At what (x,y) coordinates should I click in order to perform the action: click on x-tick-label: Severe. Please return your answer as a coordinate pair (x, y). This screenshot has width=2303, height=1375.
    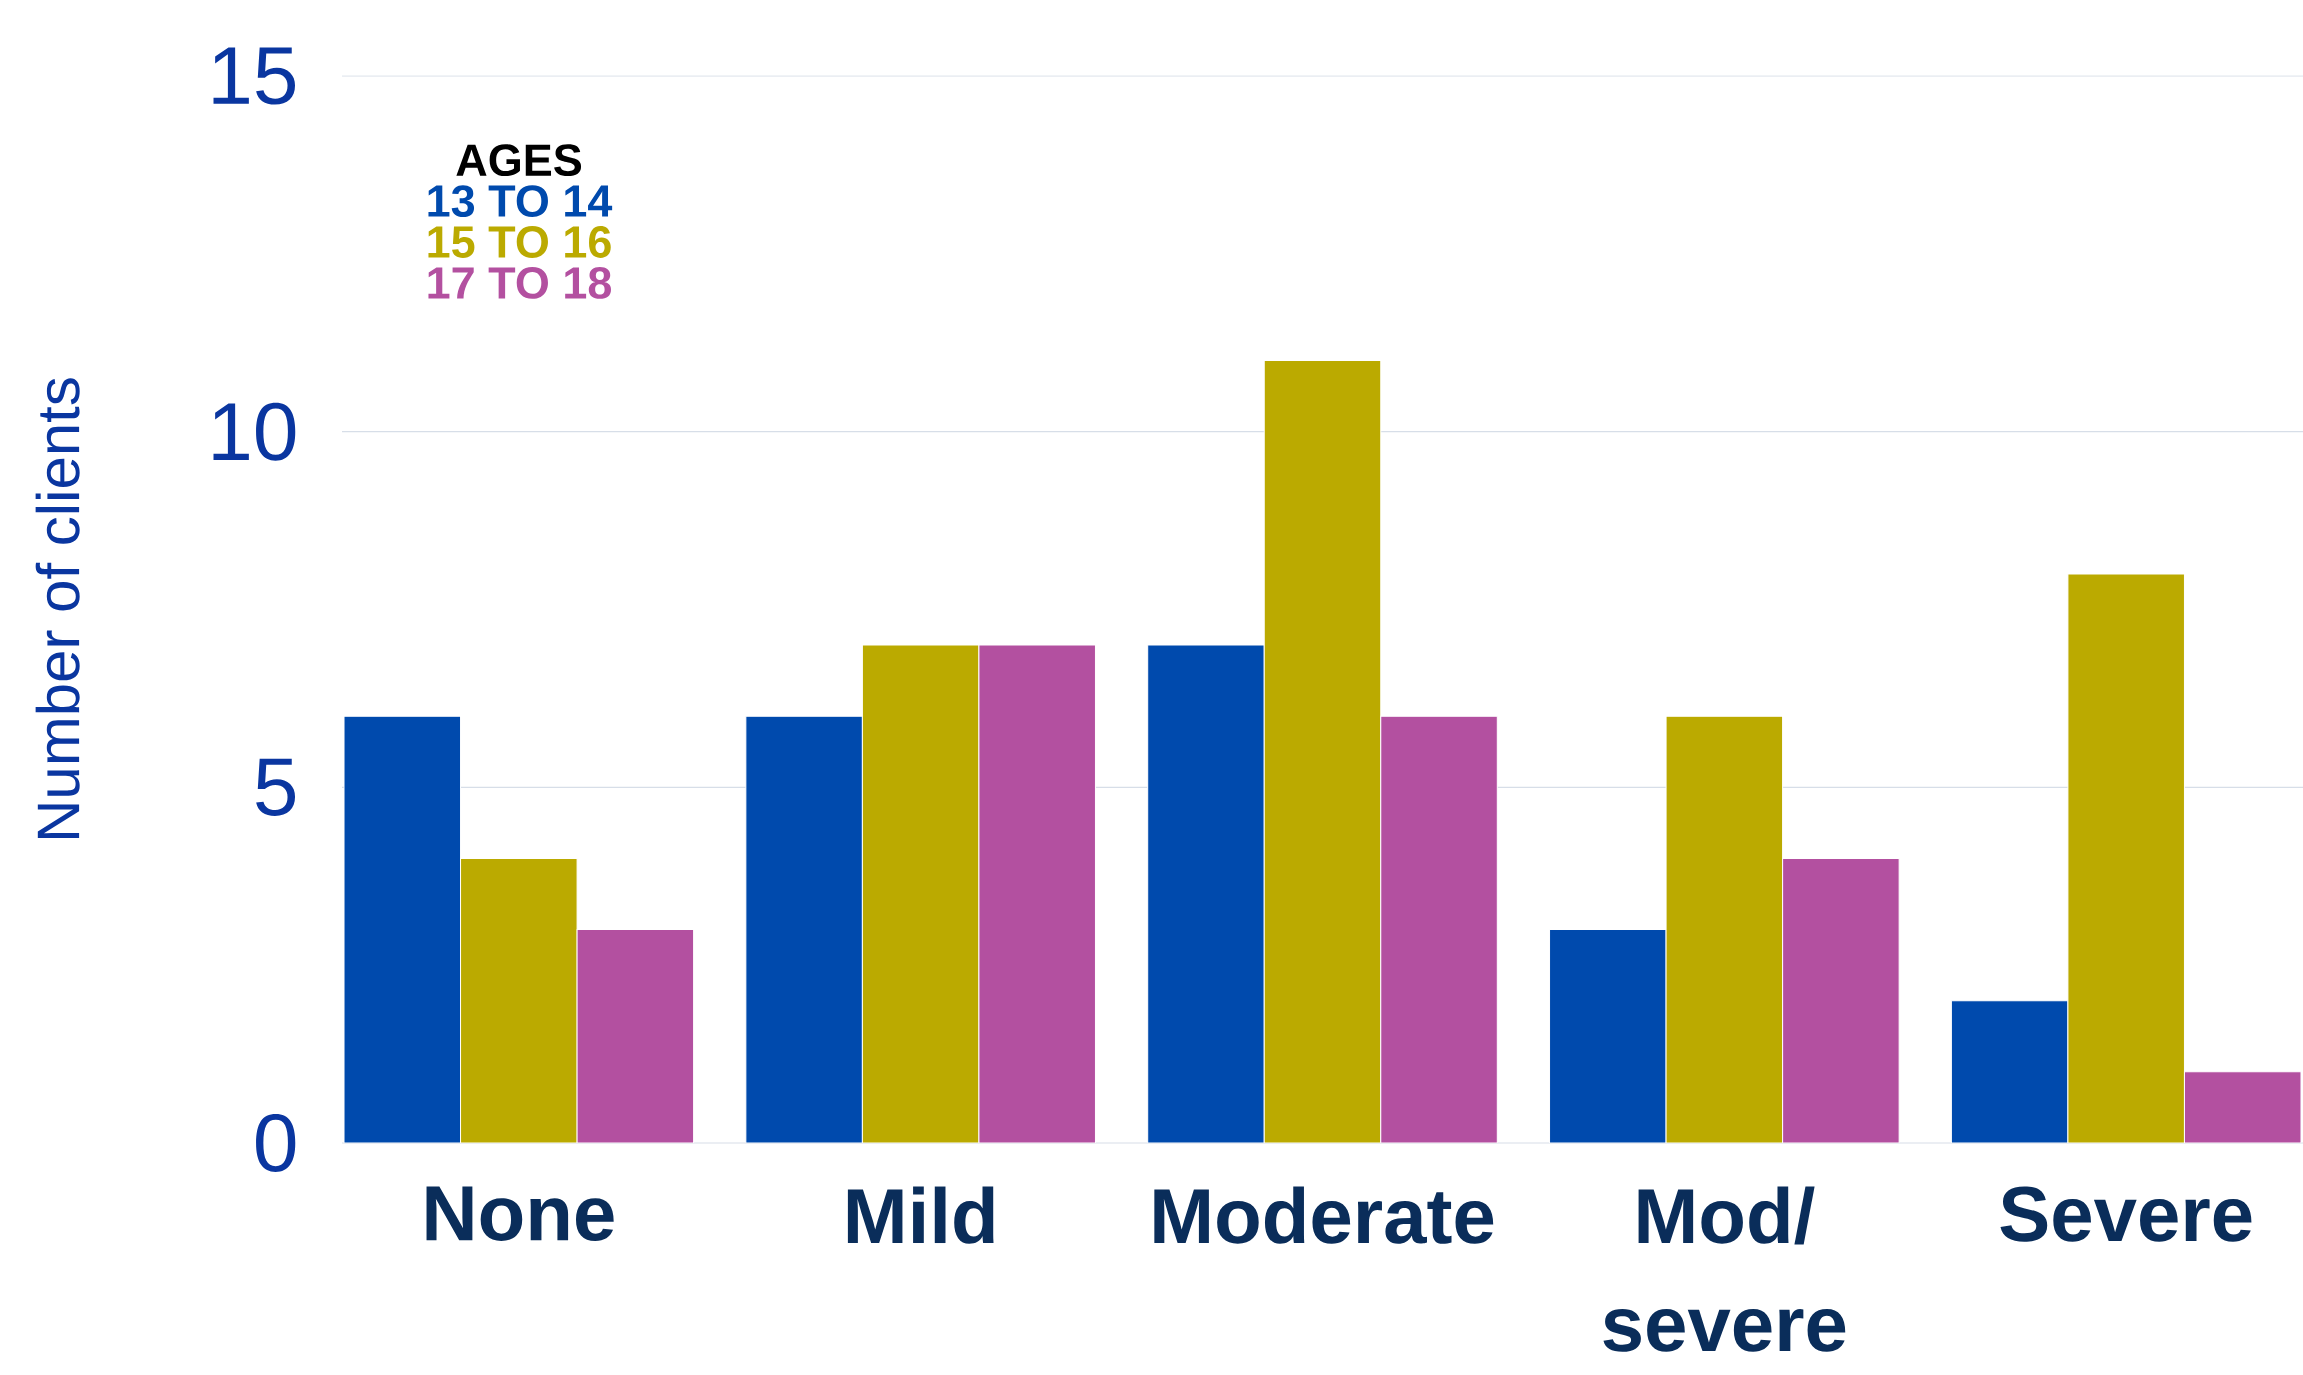
    Looking at the image, I should click on (2126, 1214).